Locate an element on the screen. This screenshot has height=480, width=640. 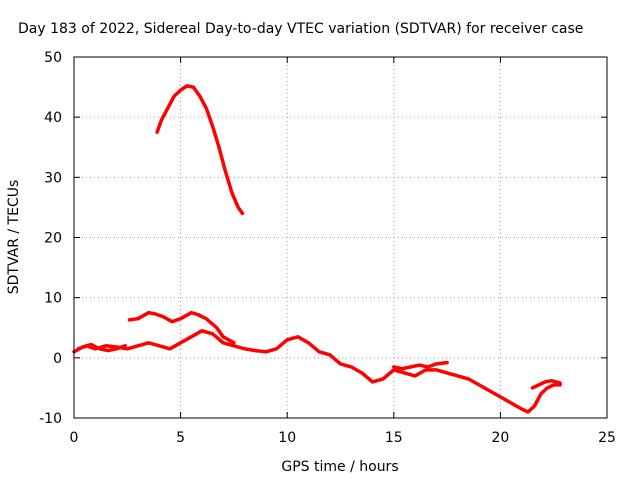
y-axis-label: SDTVAR / TECUs is located at coordinates (14, 237).